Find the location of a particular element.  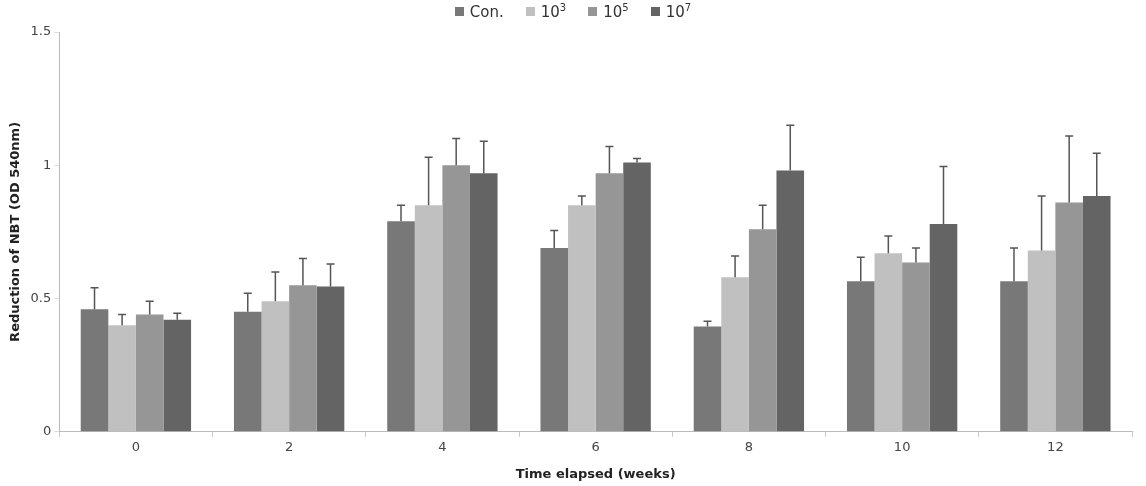

x-tick-label: 10 is located at coordinates (902, 446).